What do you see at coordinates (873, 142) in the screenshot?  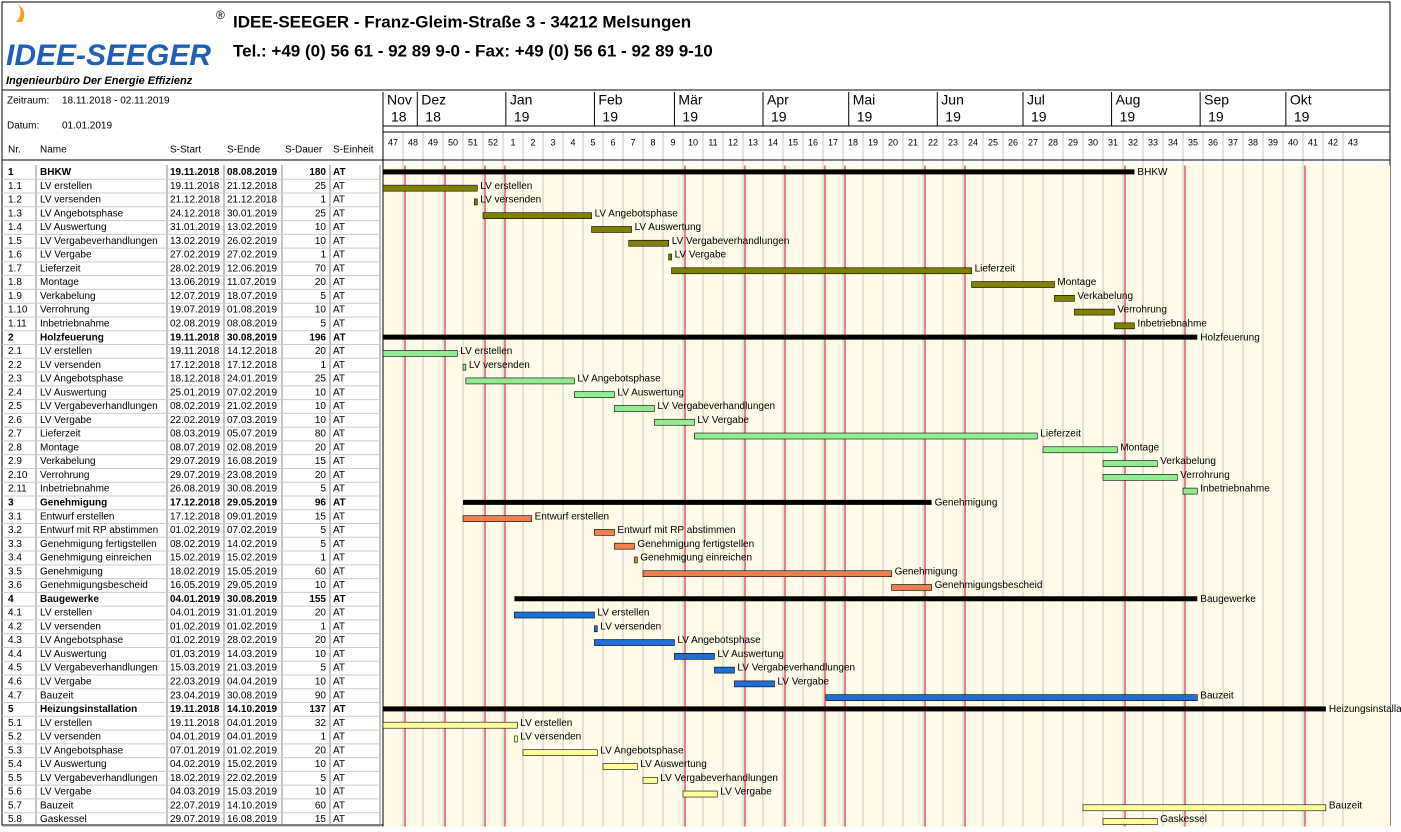 I see `week-number: 19` at bounding box center [873, 142].